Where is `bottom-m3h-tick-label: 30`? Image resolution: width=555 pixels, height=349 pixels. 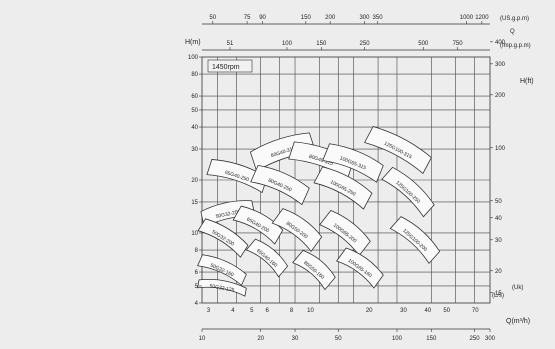 bottom-m3h-tick-label: 30 is located at coordinates (295, 339).